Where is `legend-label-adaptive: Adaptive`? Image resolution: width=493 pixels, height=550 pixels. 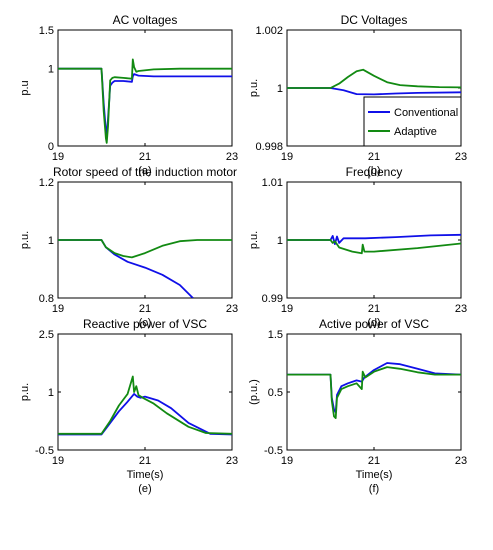 legend-label-adaptive: Adaptive is located at coordinates (415, 132).